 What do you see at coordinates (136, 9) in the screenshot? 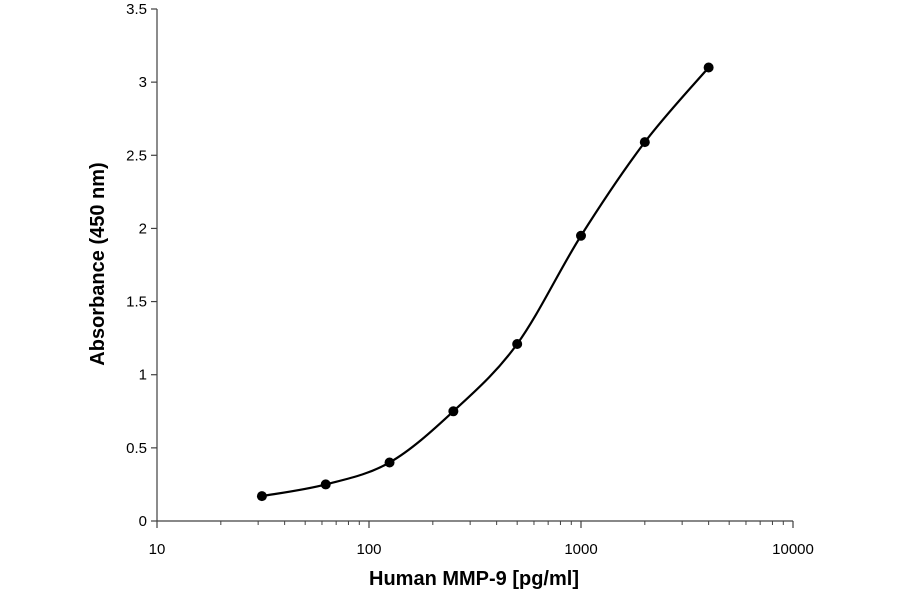
I see `y-tick-label: 3.5` at bounding box center [136, 9].